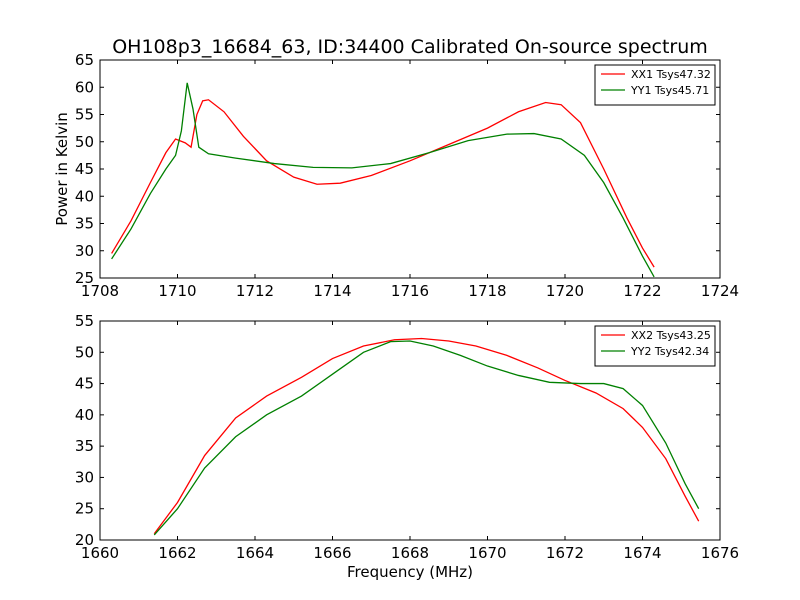  Describe the element at coordinates (669, 351) in the screenshot. I see `legend-label-2: YY2 Tsys42.34` at that location.